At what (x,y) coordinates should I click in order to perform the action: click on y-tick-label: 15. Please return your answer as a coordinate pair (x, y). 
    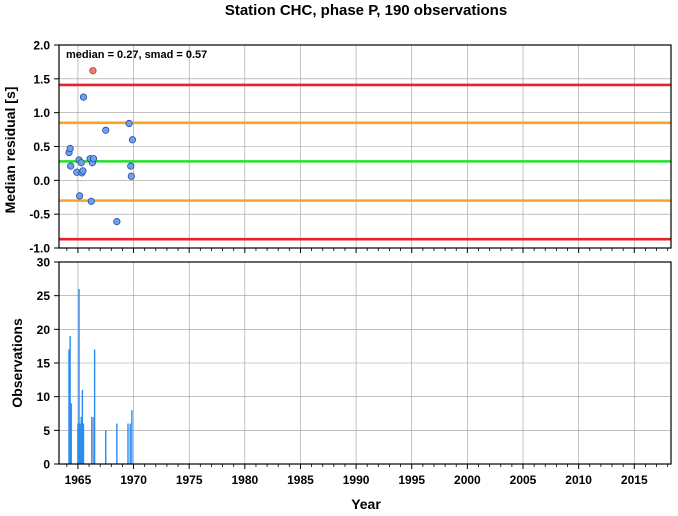
    Looking at the image, I should click on (44, 364).